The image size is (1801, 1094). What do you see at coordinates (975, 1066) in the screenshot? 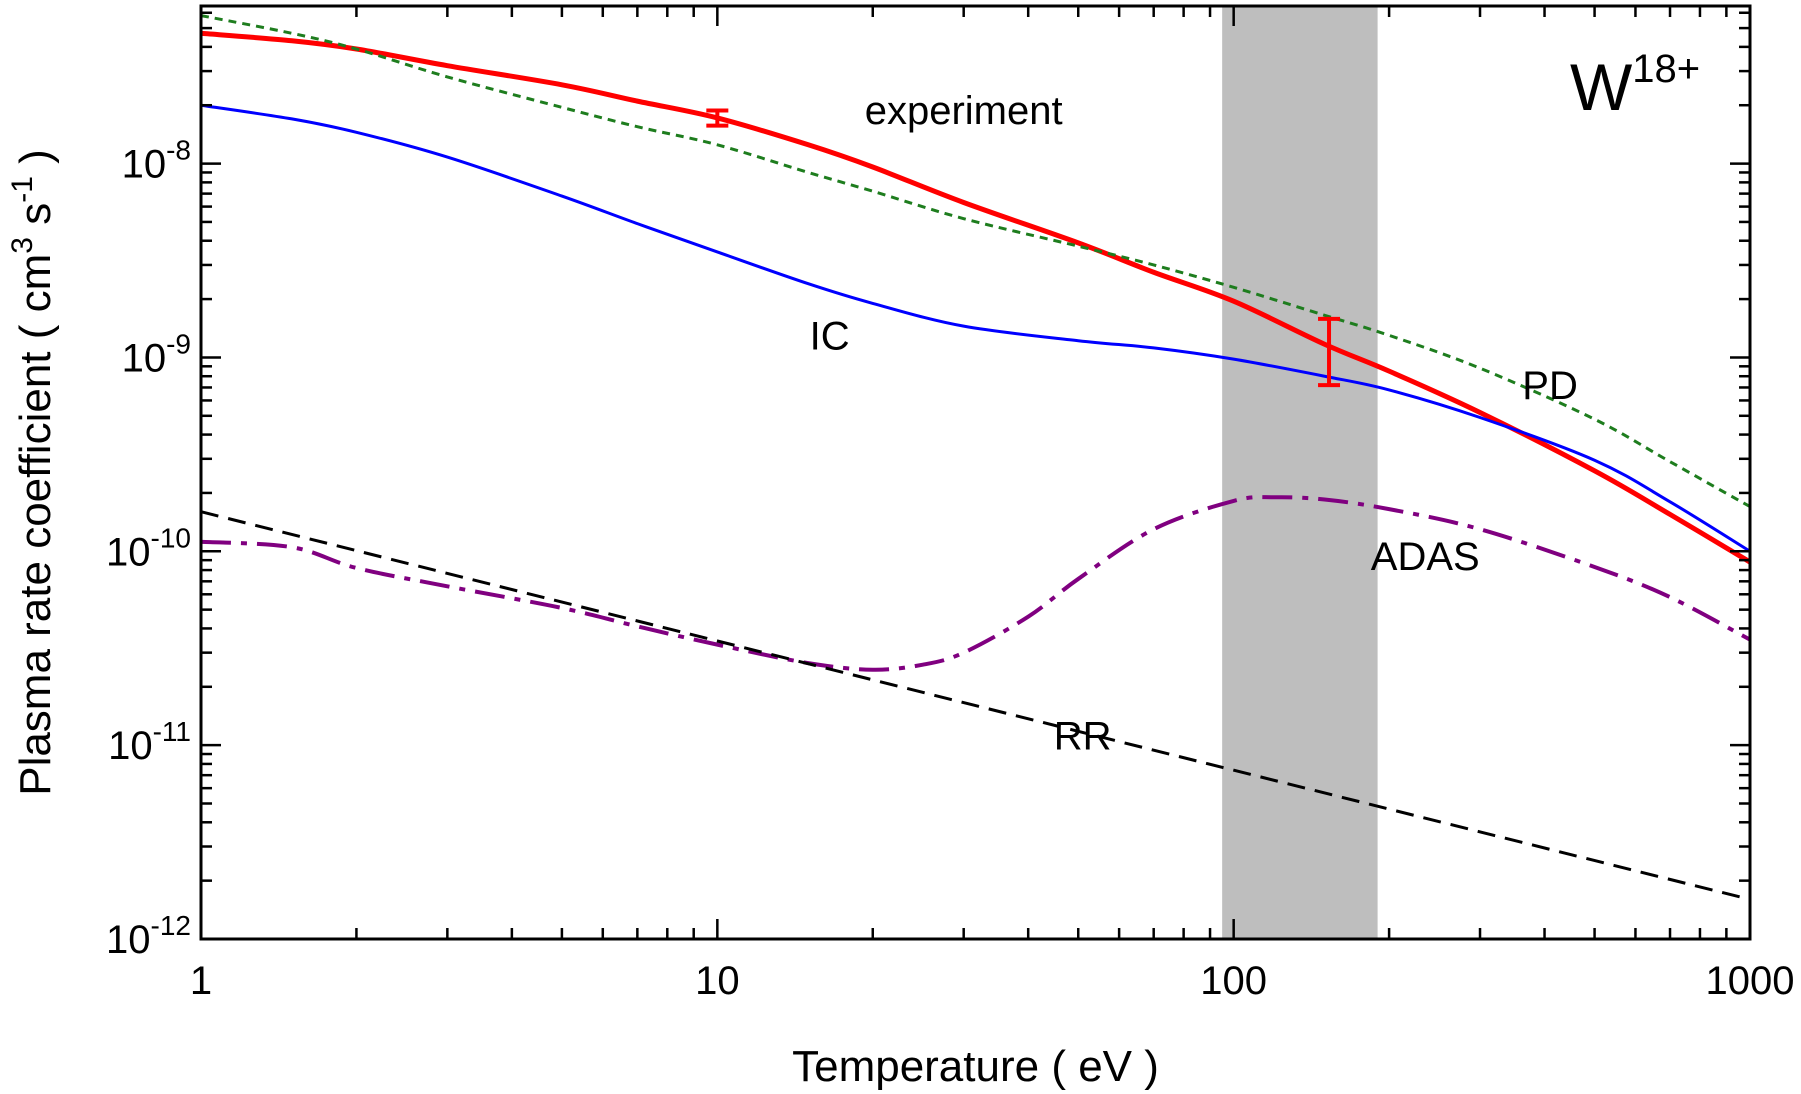
I see `x-axis-title: Temperature ( eV )` at bounding box center [975, 1066].